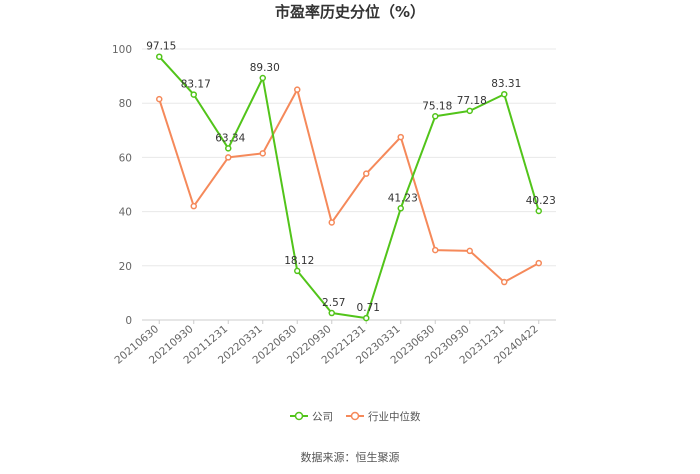  I want to click on y-tick-label: 60, so click(125, 158).